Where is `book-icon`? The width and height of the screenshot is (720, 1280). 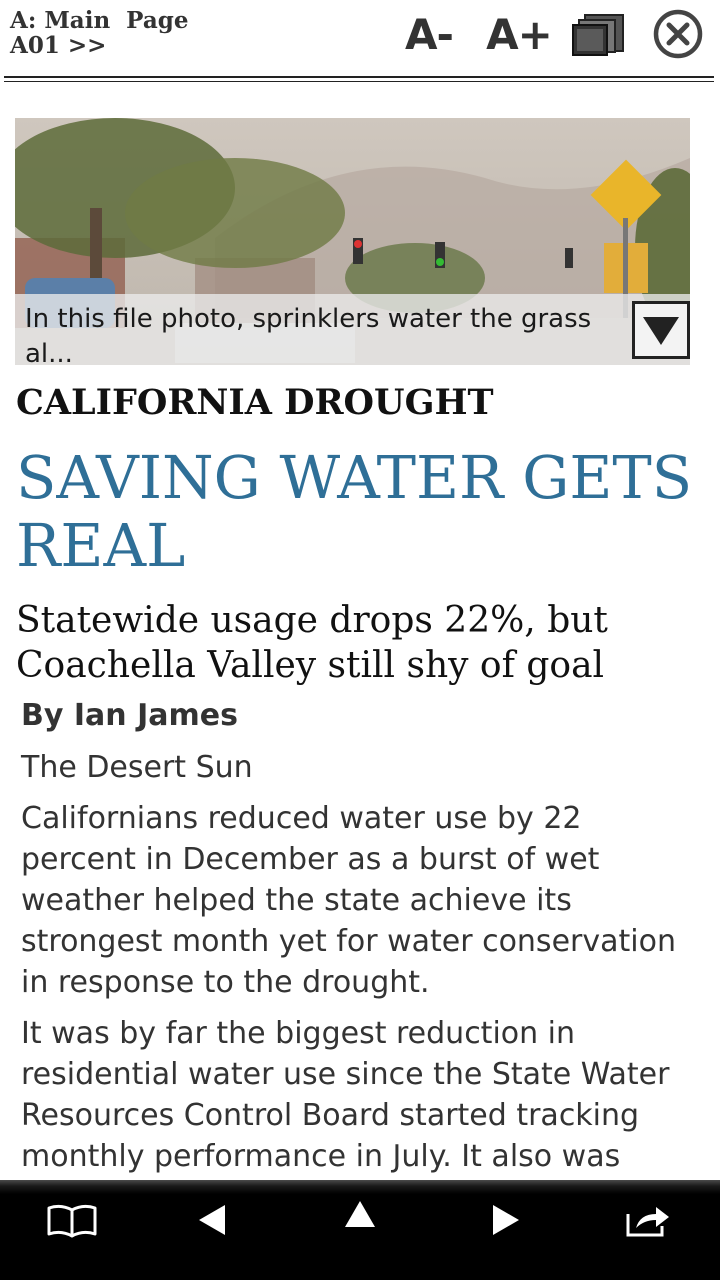 book-icon is located at coordinates (72, 1221).